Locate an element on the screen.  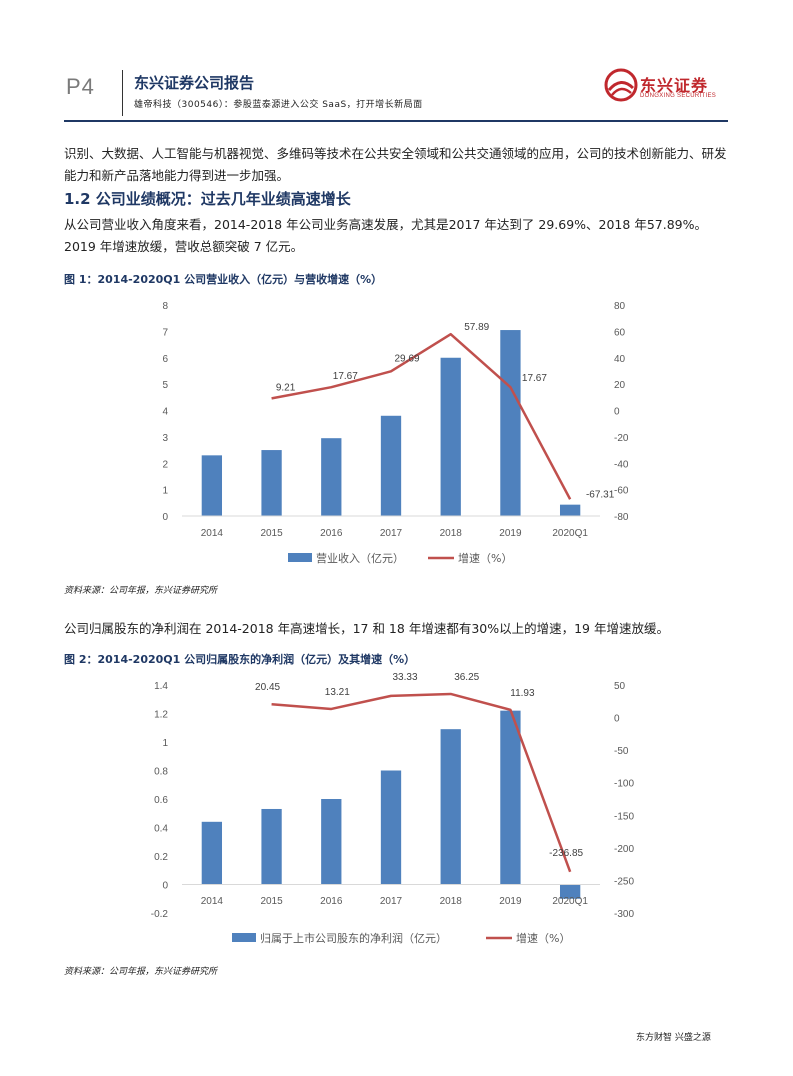
y-left-tick-label: 3 is located at coordinates (165, 438).